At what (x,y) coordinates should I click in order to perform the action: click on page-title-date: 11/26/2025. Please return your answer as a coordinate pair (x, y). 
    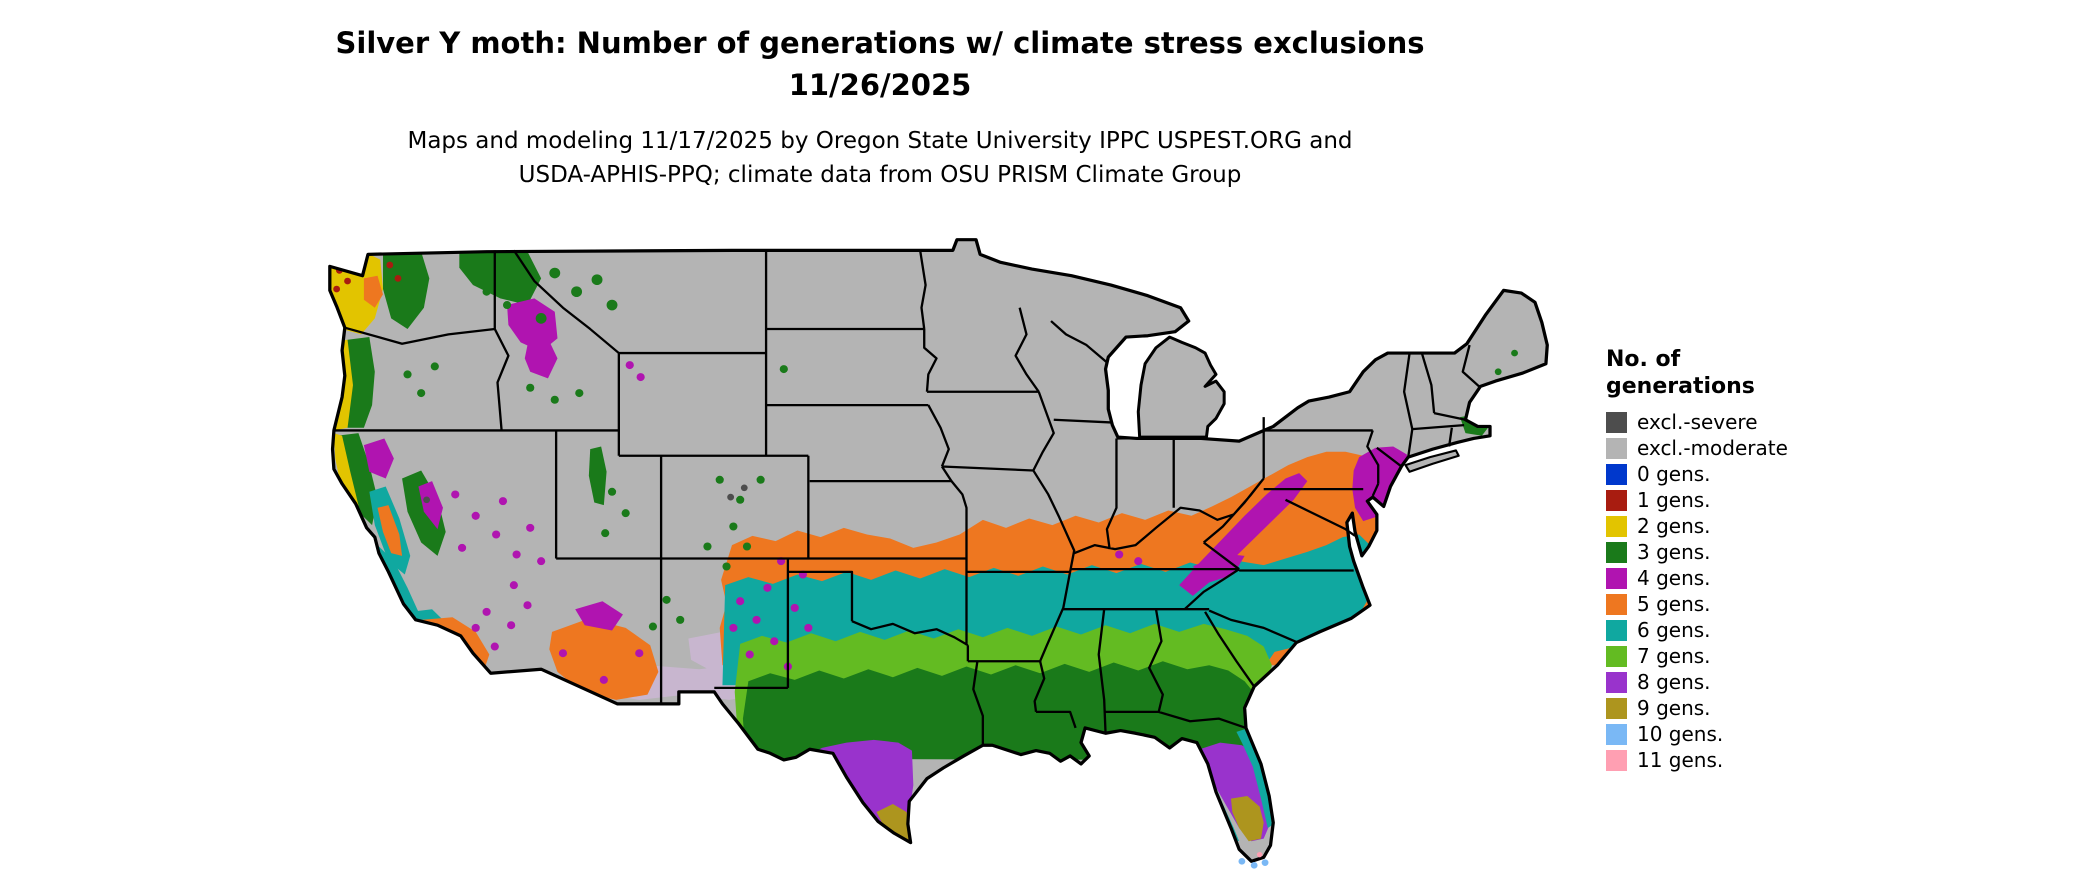
    Looking at the image, I should click on (880, 85).